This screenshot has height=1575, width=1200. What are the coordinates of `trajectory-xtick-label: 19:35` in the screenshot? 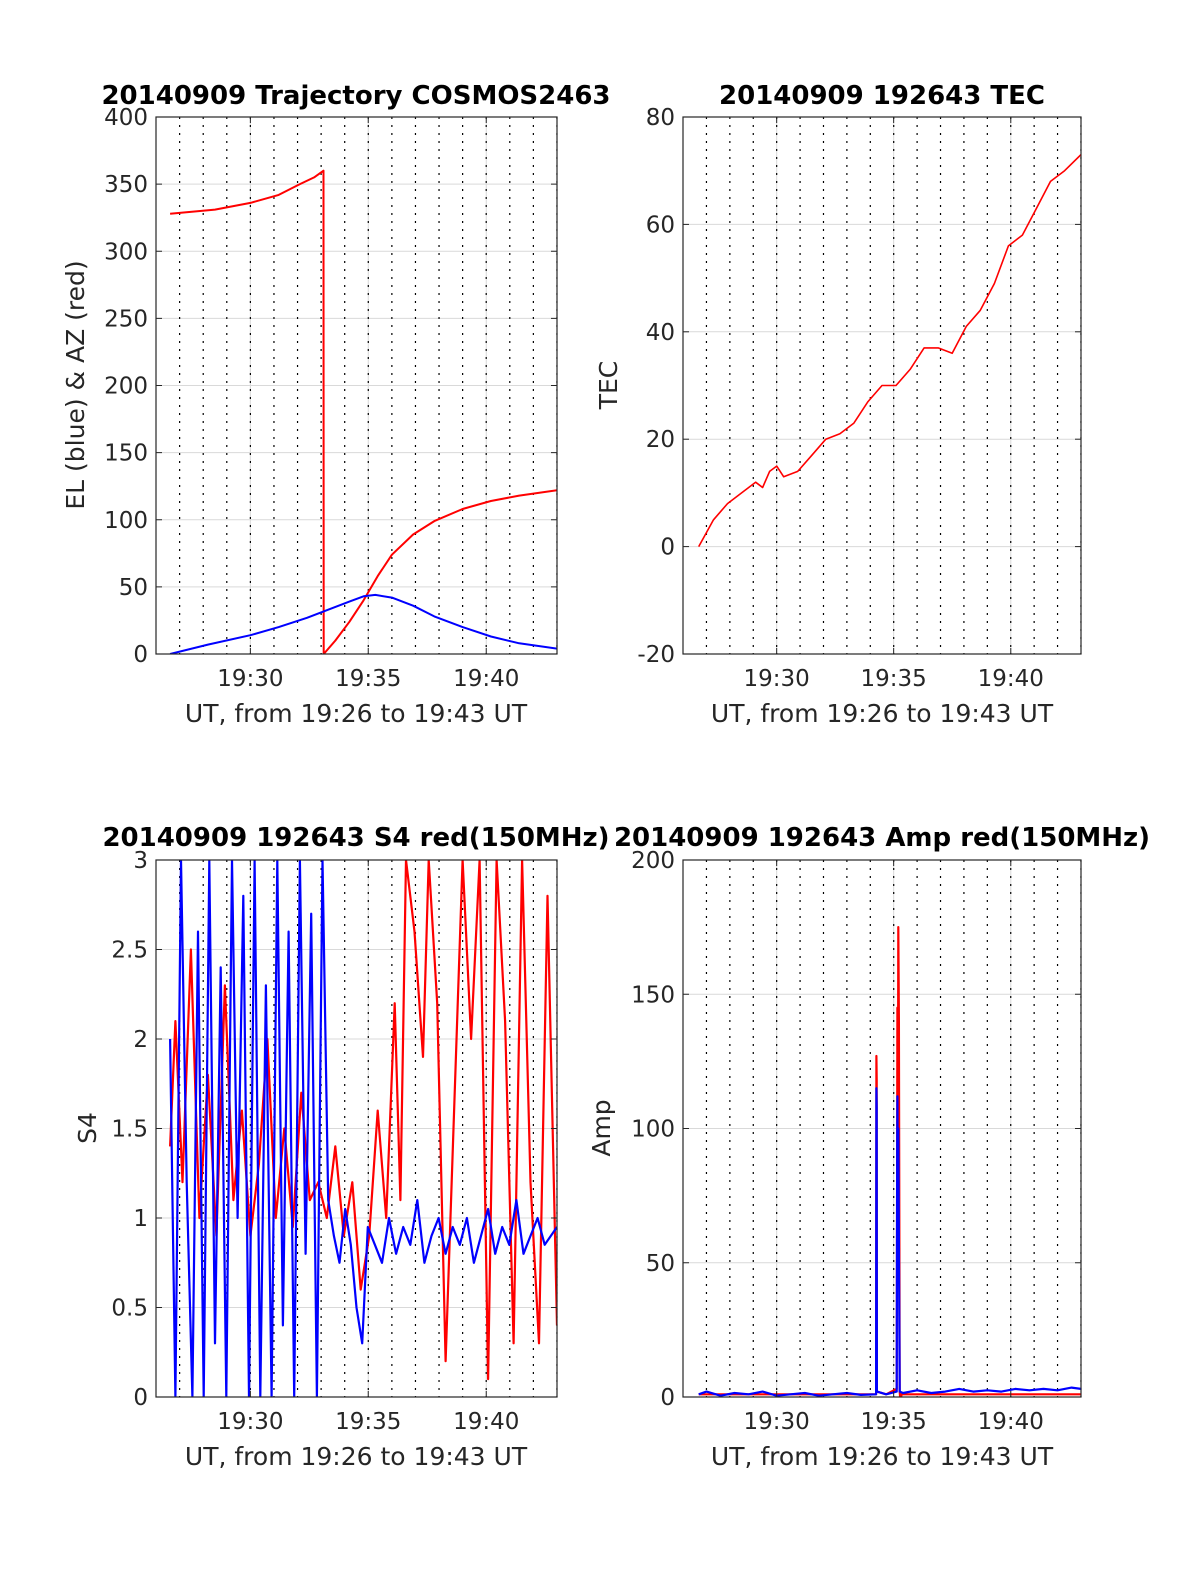 It's located at (368, 679).